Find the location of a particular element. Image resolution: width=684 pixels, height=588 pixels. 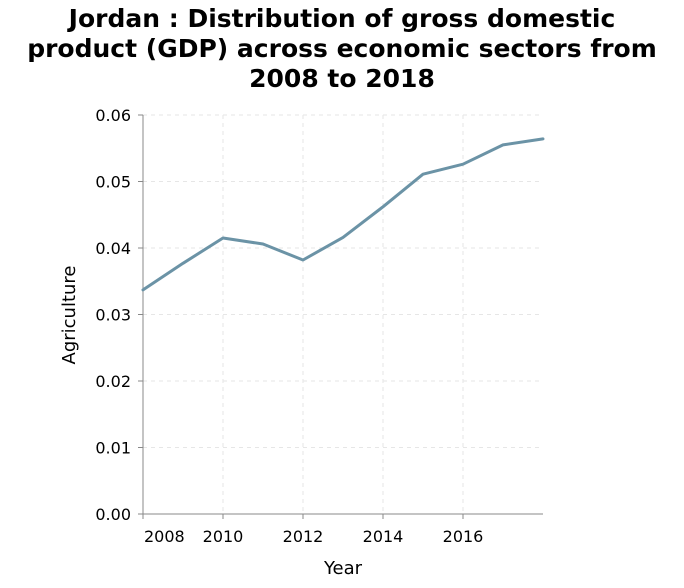

x-tick-label: 2014 is located at coordinates (383, 536).